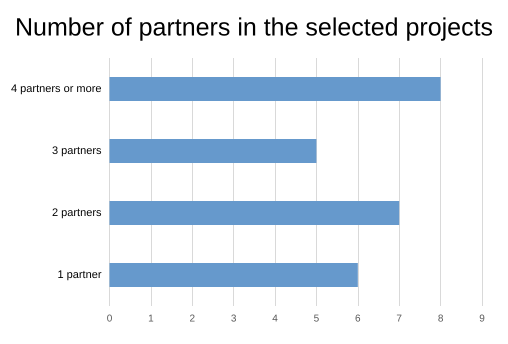 The width and height of the screenshot is (508, 344). Describe the element at coordinates (482, 319) in the screenshot. I see `x-tick-label: 9` at that location.